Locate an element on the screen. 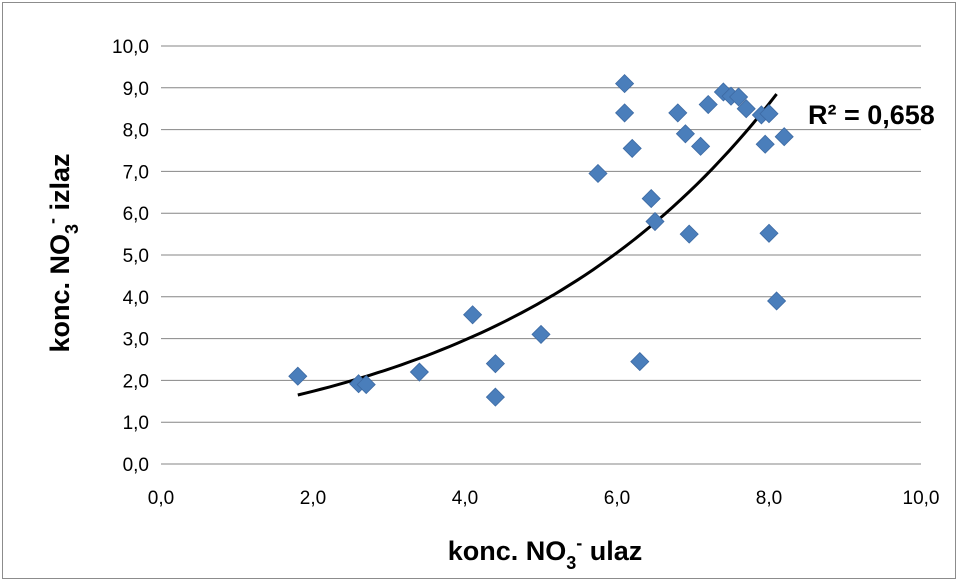 The width and height of the screenshot is (960, 585). y-tick-label: 3,0 is located at coordinates (136, 340).